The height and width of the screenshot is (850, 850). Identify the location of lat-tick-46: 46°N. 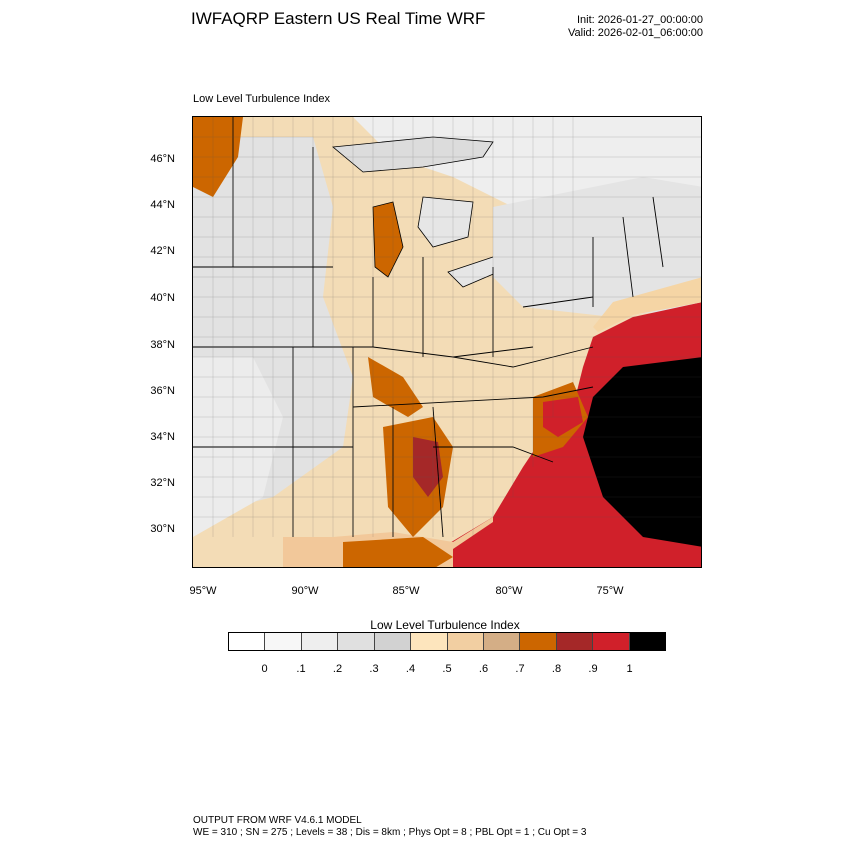
(162, 159).